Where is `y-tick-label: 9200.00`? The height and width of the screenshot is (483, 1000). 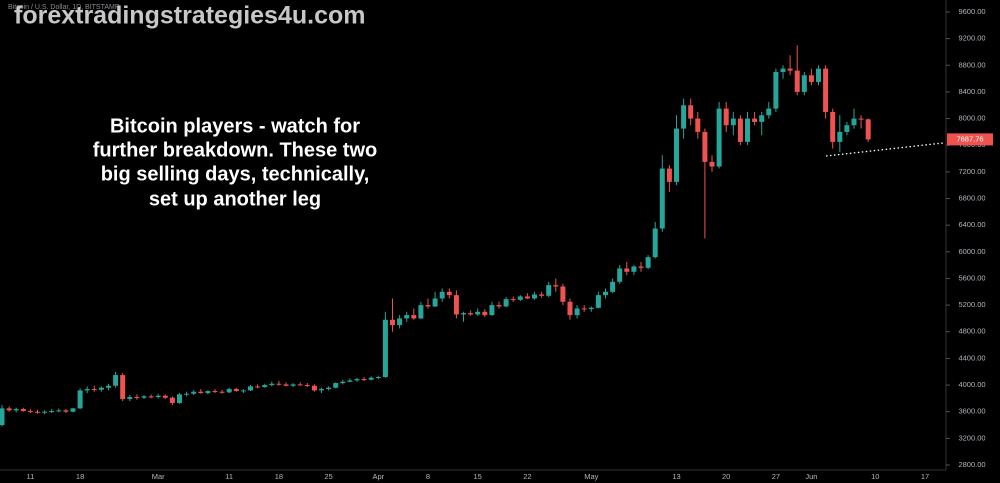
y-tick-label: 9200.00 is located at coordinates (971, 38).